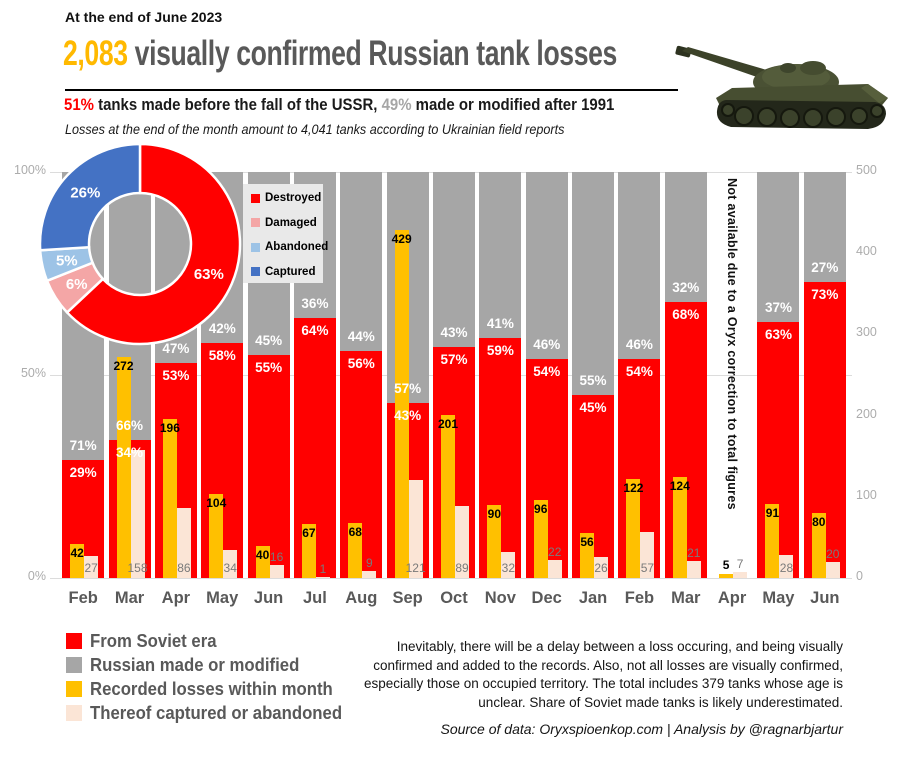 Image resolution: width=905 pixels, height=765 pixels. What do you see at coordinates (176, 348) in the screenshot?
I see `russian-share-label: 47%` at bounding box center [176, 348].